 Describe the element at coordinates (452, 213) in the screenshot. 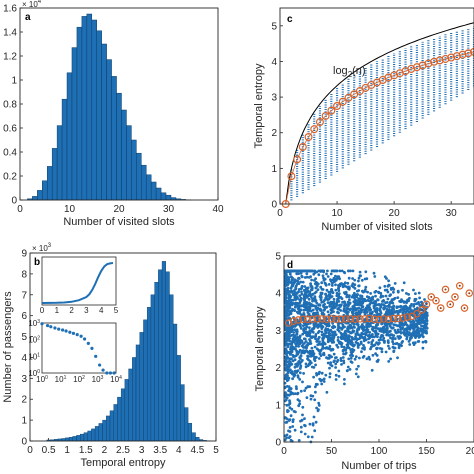

I see `x-tick-label: 30` at that location.